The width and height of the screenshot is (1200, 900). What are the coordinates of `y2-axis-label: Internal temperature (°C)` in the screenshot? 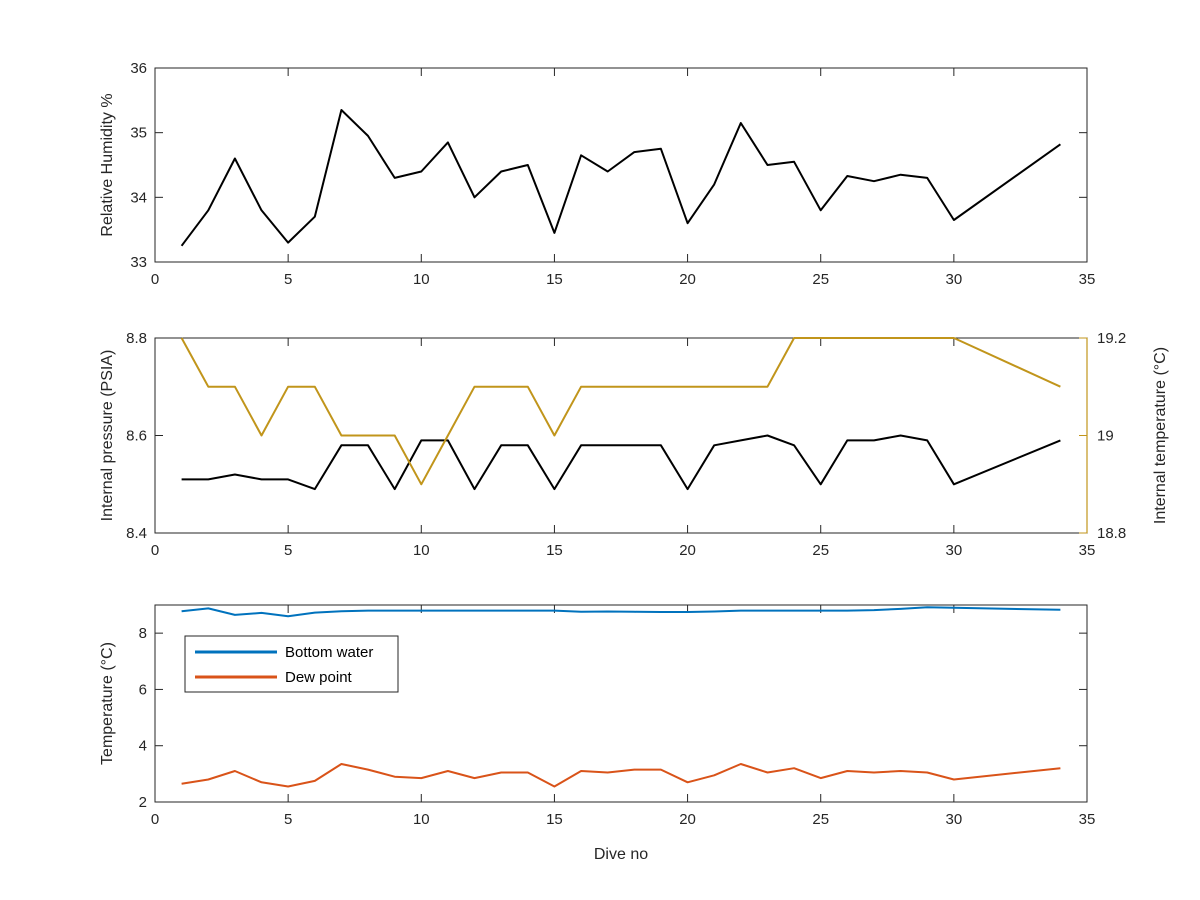 It's located at (1160, 435).